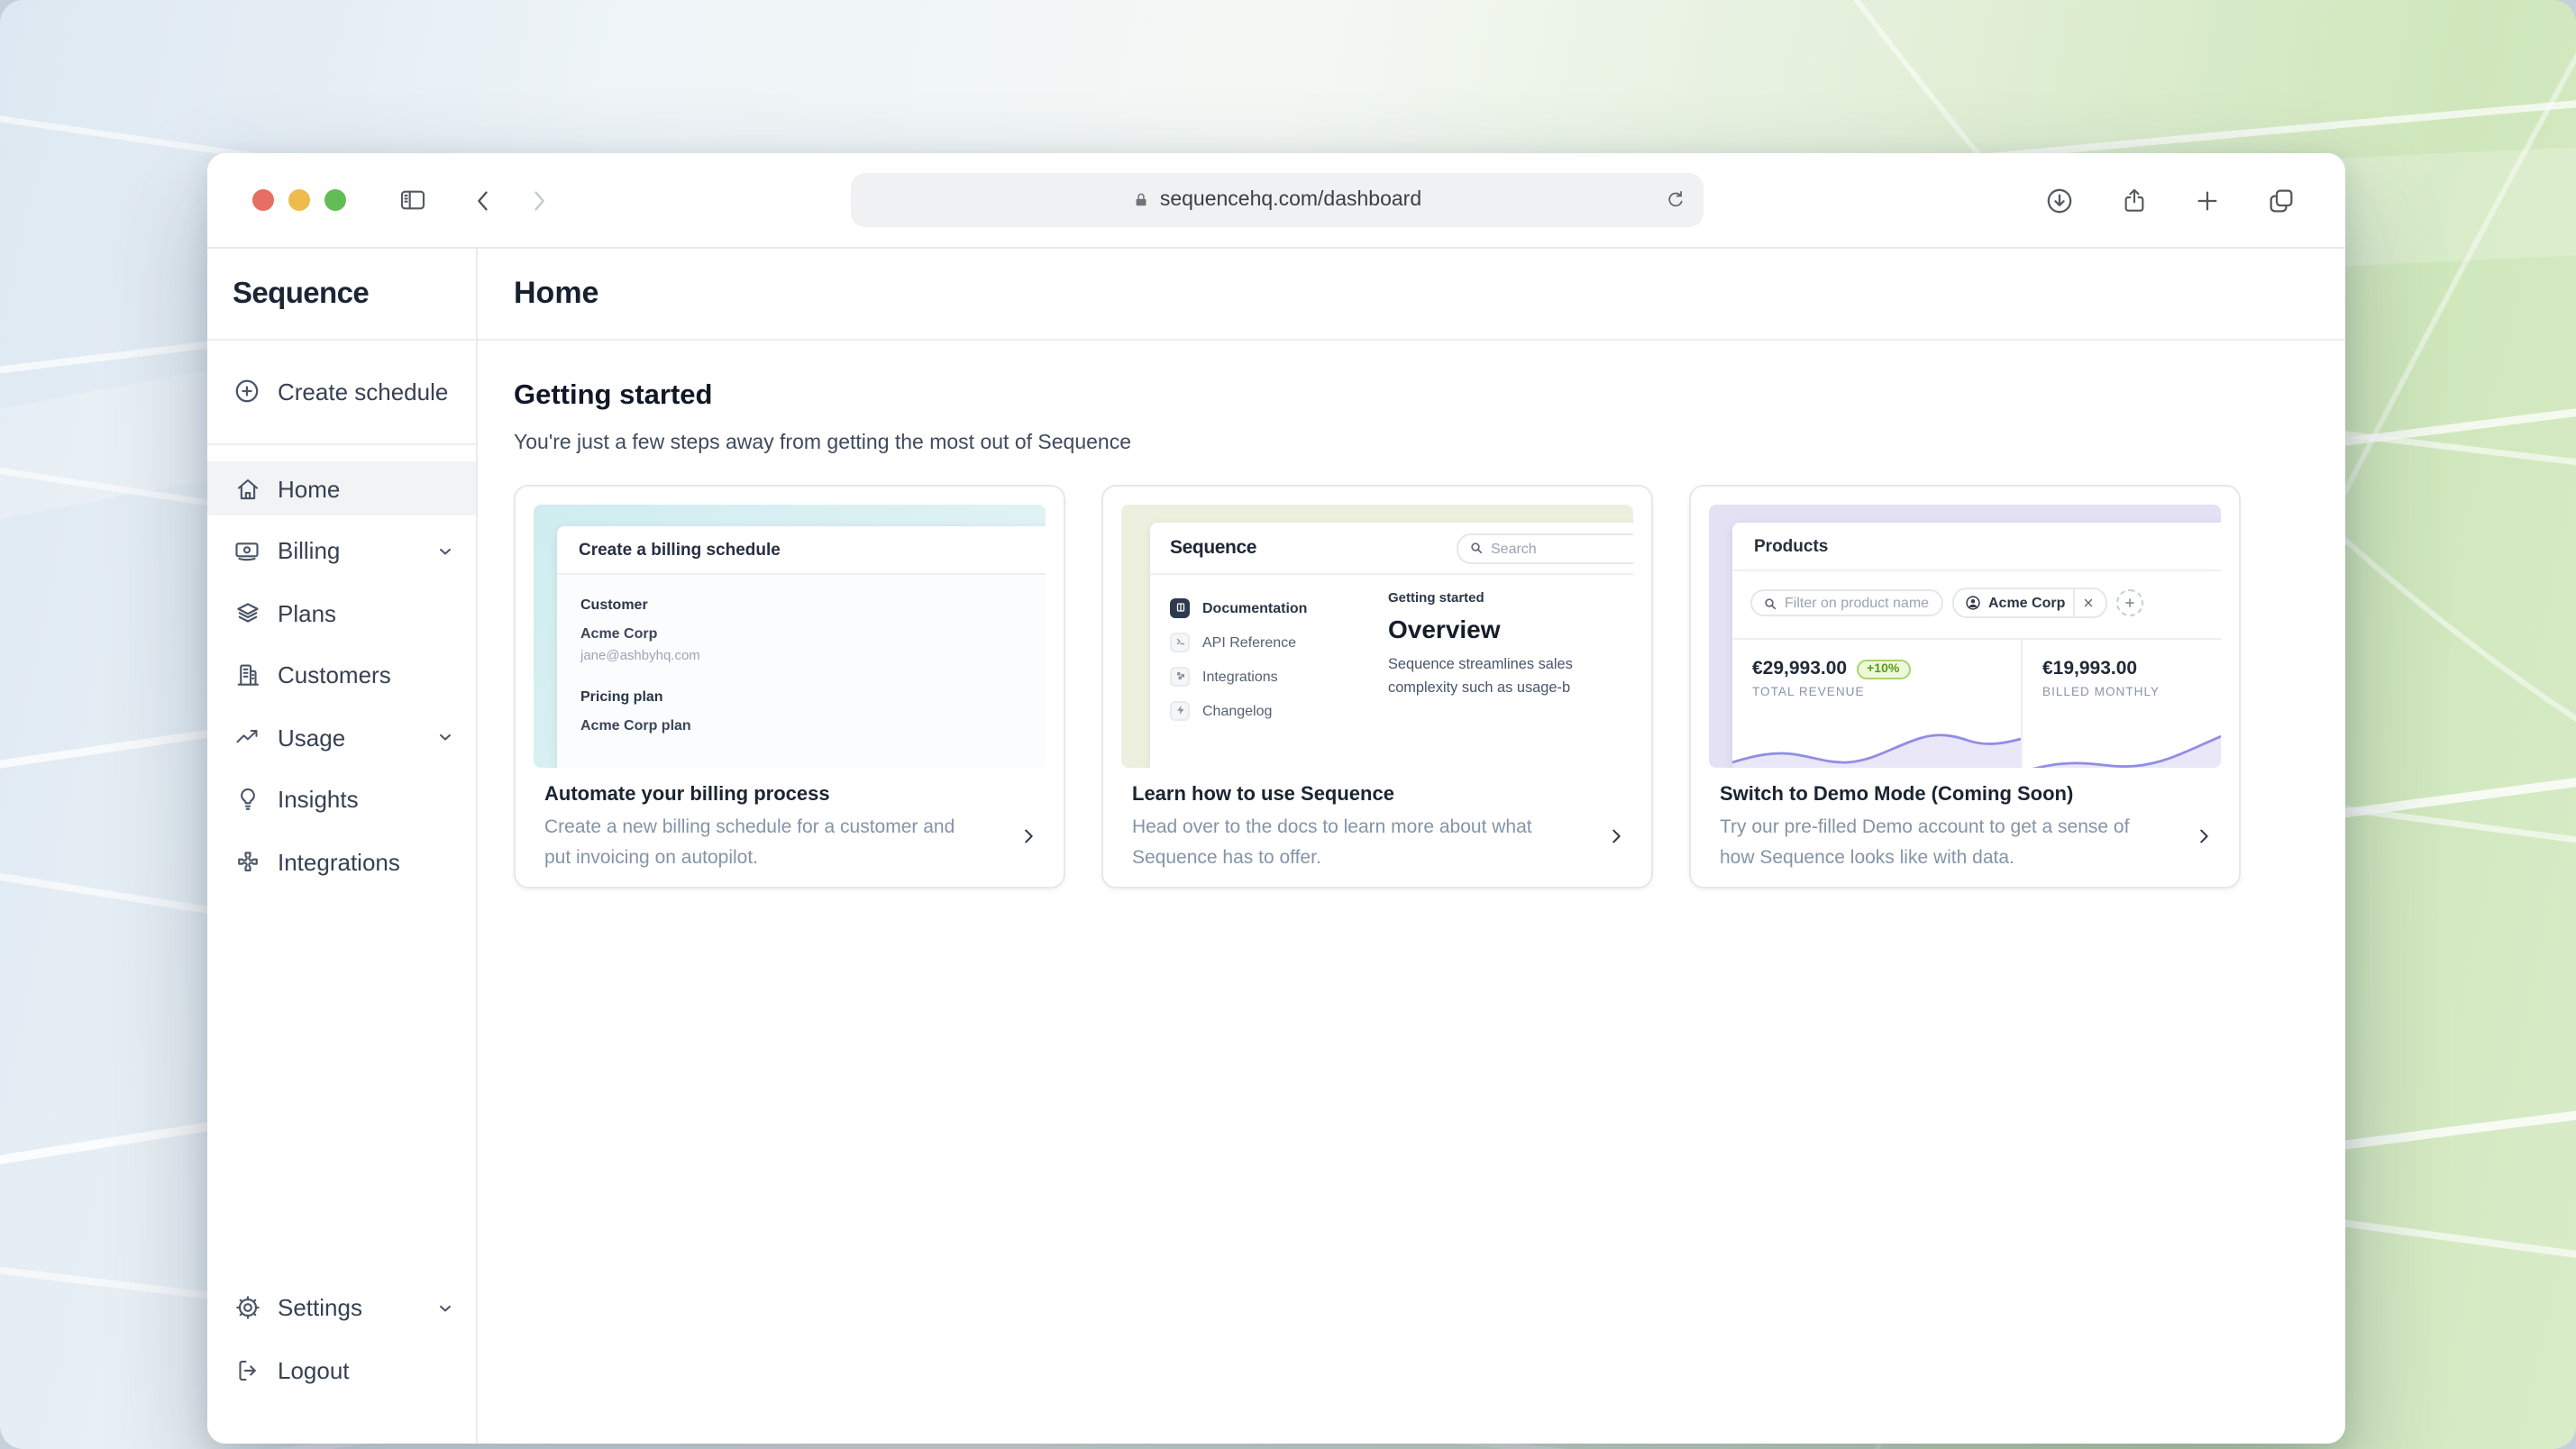 The width and height of the screenshot is (2576, 1449). What do you see at coordinates (2030, 603) in the screenshot?
I see `customer-filter-chip: Acme Corp` at bounding box center [2030, 603].